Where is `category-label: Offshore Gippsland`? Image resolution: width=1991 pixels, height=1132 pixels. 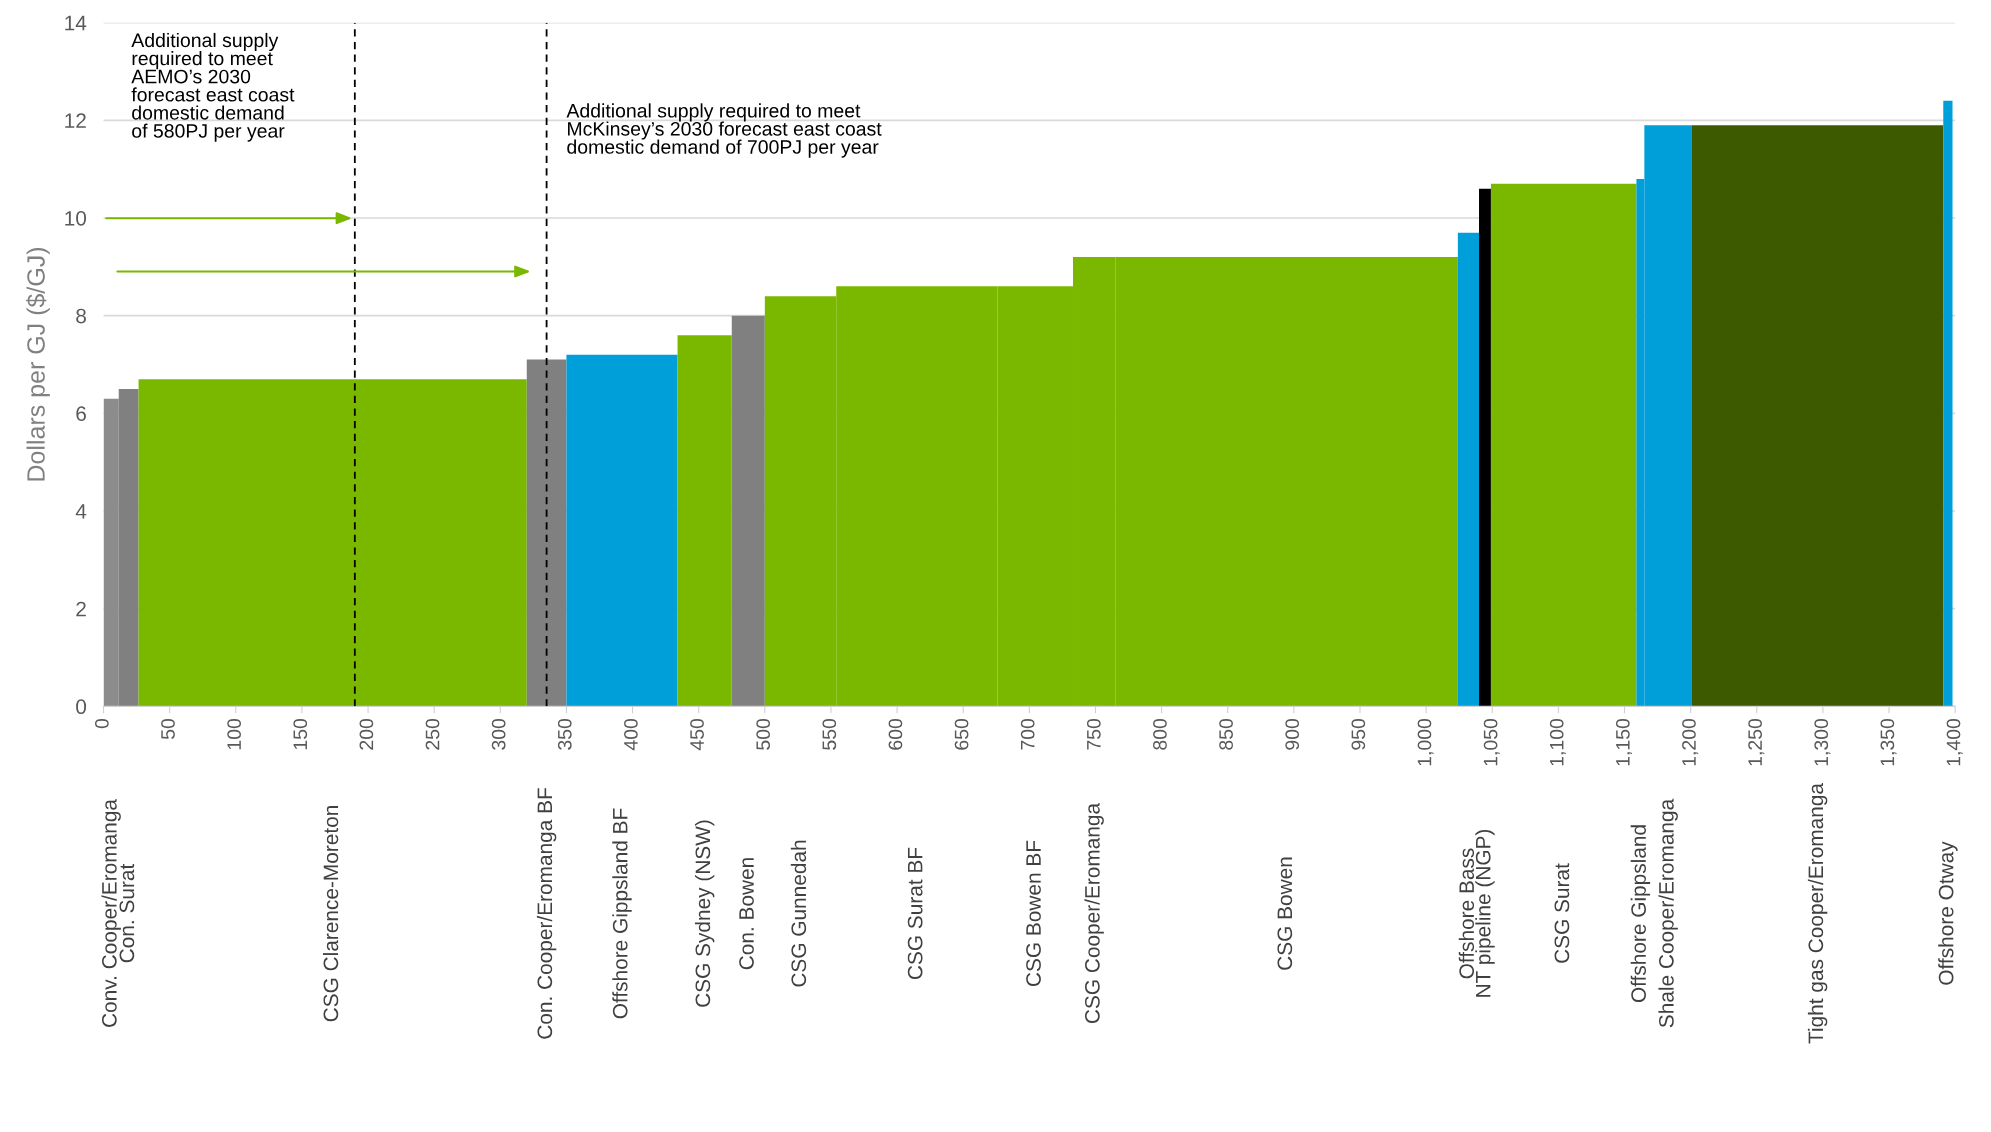
category-label: Offshore Gippsland is located at coordinates (1640, 914).